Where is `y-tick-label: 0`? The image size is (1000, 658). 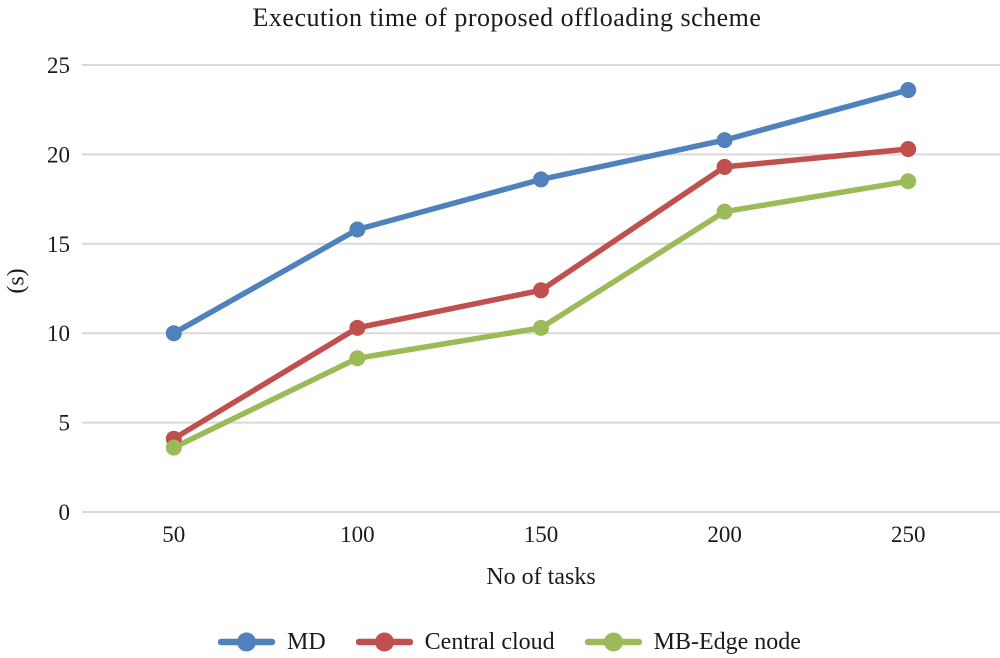
y-tick-label: 0 is located at coordinates (65, 512).